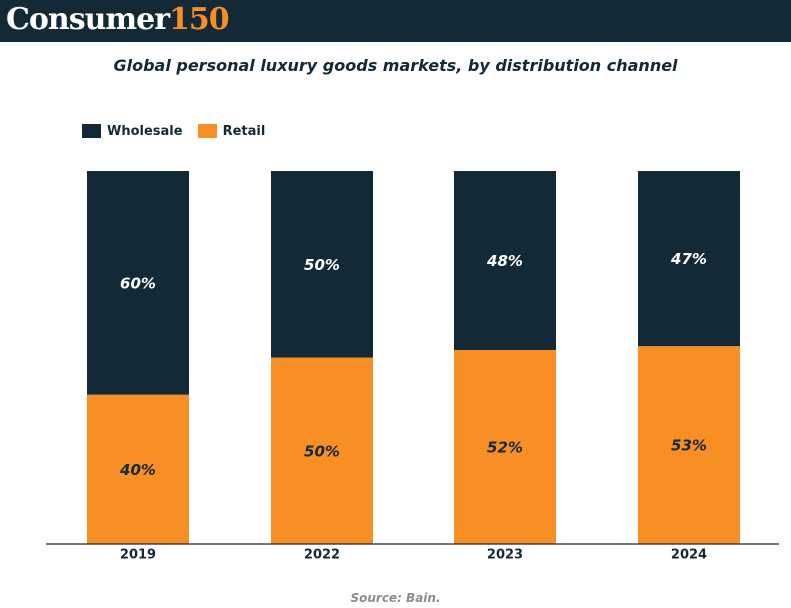 Image resolution: width=791 pixels, height=608 pixels. What do you see at coordinates (395, 598) in the screenshot?
I see `source-note: Source: Bain.` at bounding box center [395, 598].